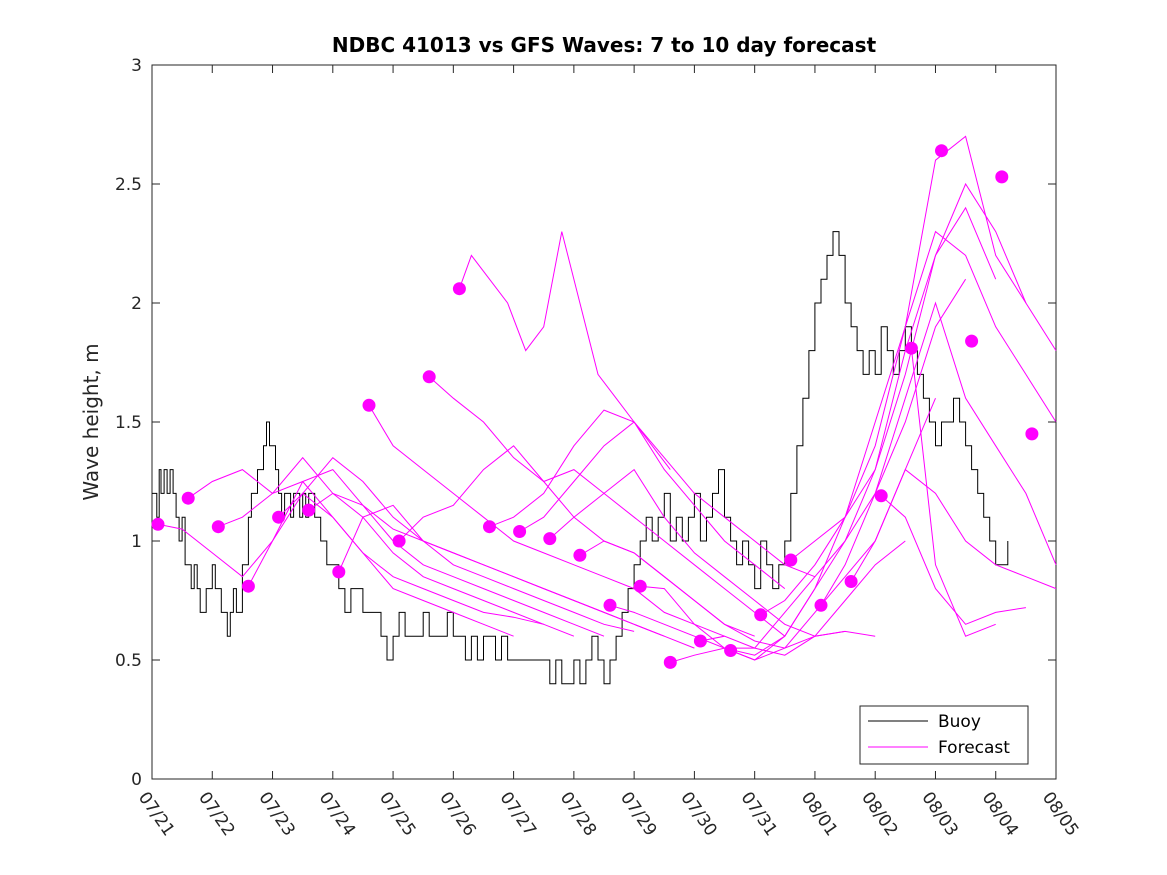 This screenshot has height=875, width=1167. I want to click on y-axis-label: Wave height, m, so click(91, 421).